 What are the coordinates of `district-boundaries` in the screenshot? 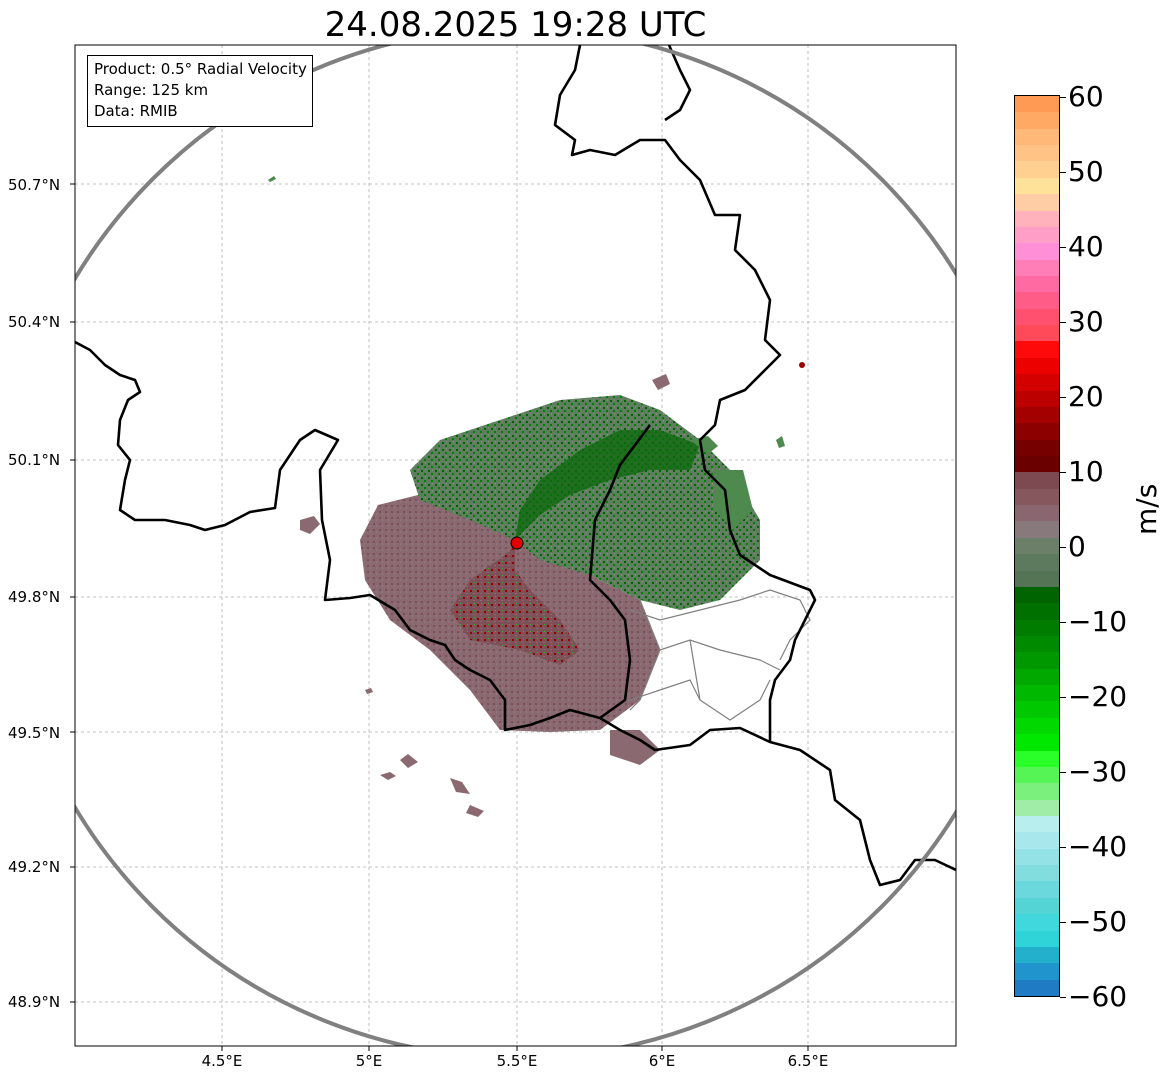 It's located at (720, 655).